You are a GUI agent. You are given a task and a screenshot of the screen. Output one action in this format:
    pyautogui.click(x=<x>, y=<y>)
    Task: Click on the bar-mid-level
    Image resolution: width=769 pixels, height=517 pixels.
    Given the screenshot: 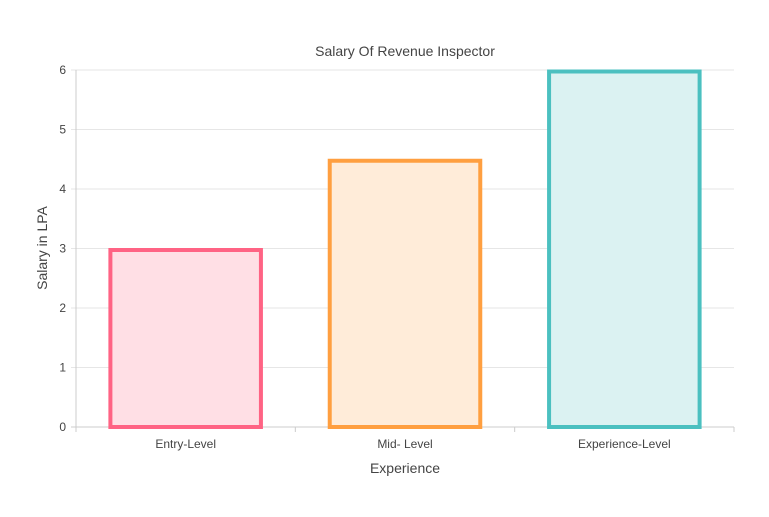 What is the action you would take?
    pyautogui.click(x=405, y=293)
    